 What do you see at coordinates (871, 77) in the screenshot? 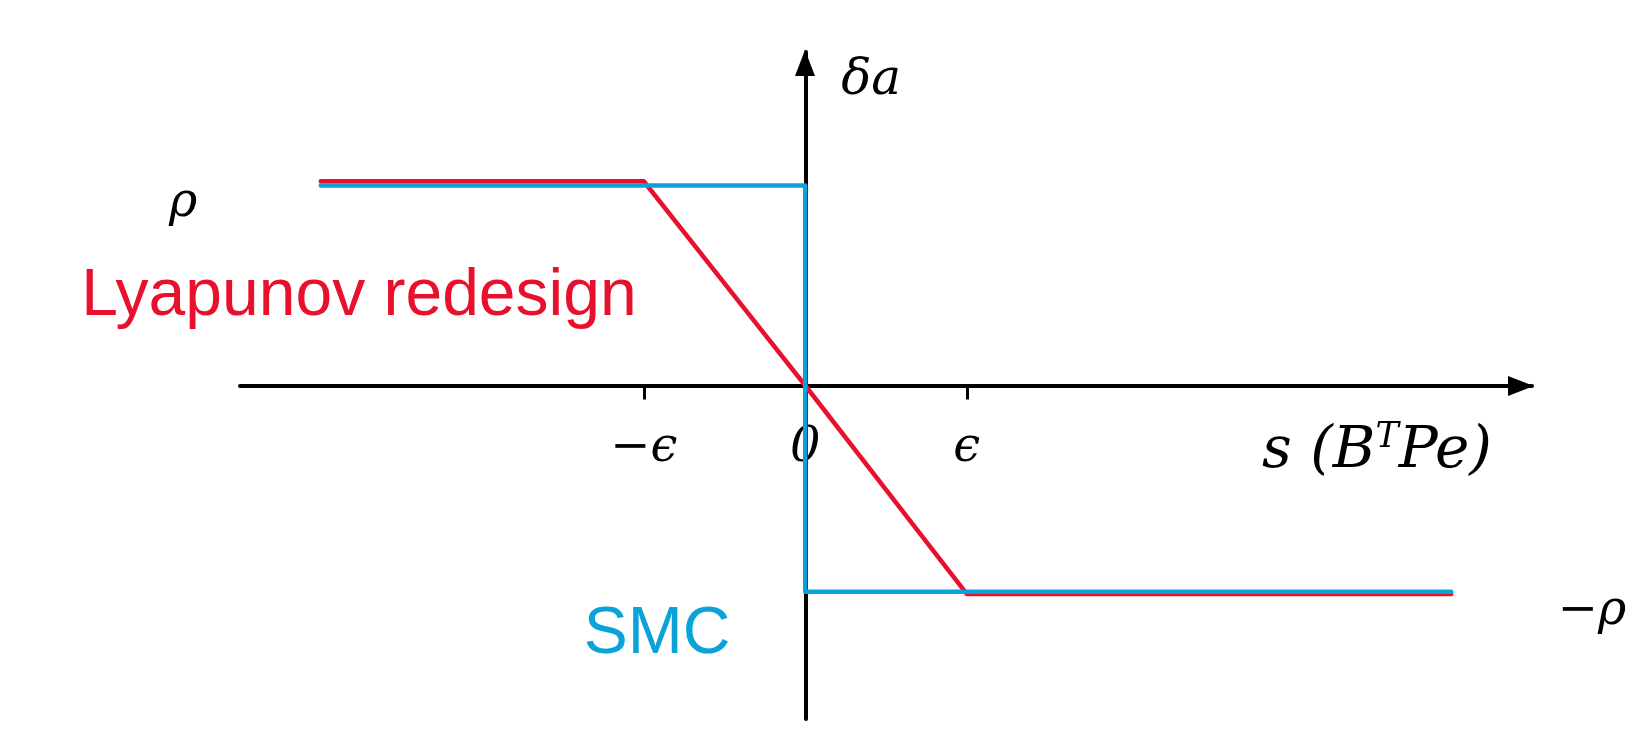
I see `y-axis-title: δa` at bounding box center [871, 77].